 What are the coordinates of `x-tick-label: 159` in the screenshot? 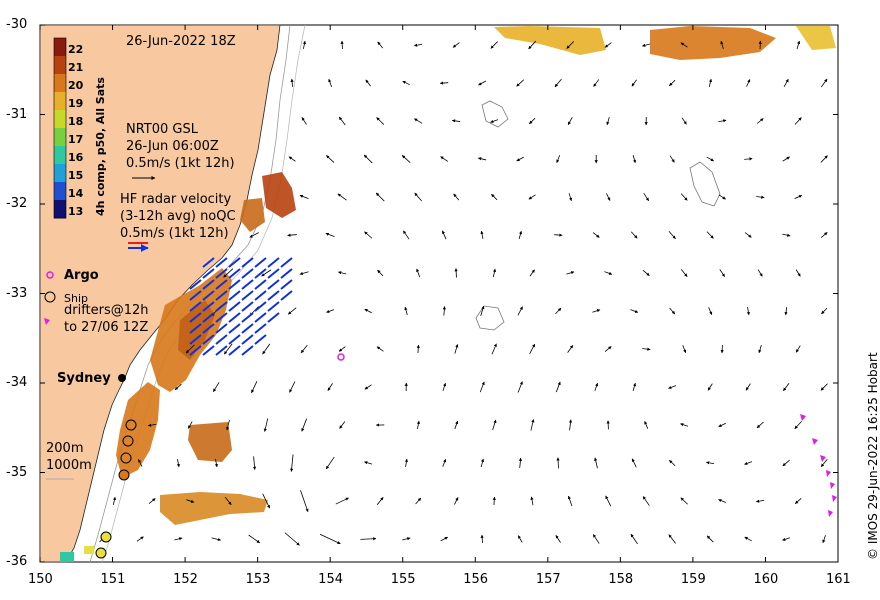 It's located at (693, 579).